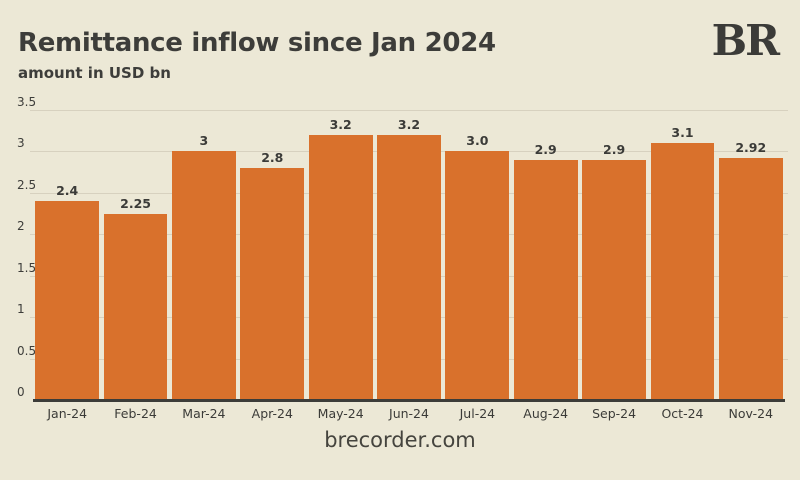 This screenshot has height=480, width=800. What do you see at coordinates (751, 413) in the screenshot?
I see `x-axis-tick-label: Nov-24` at bounding box center [751, 413].